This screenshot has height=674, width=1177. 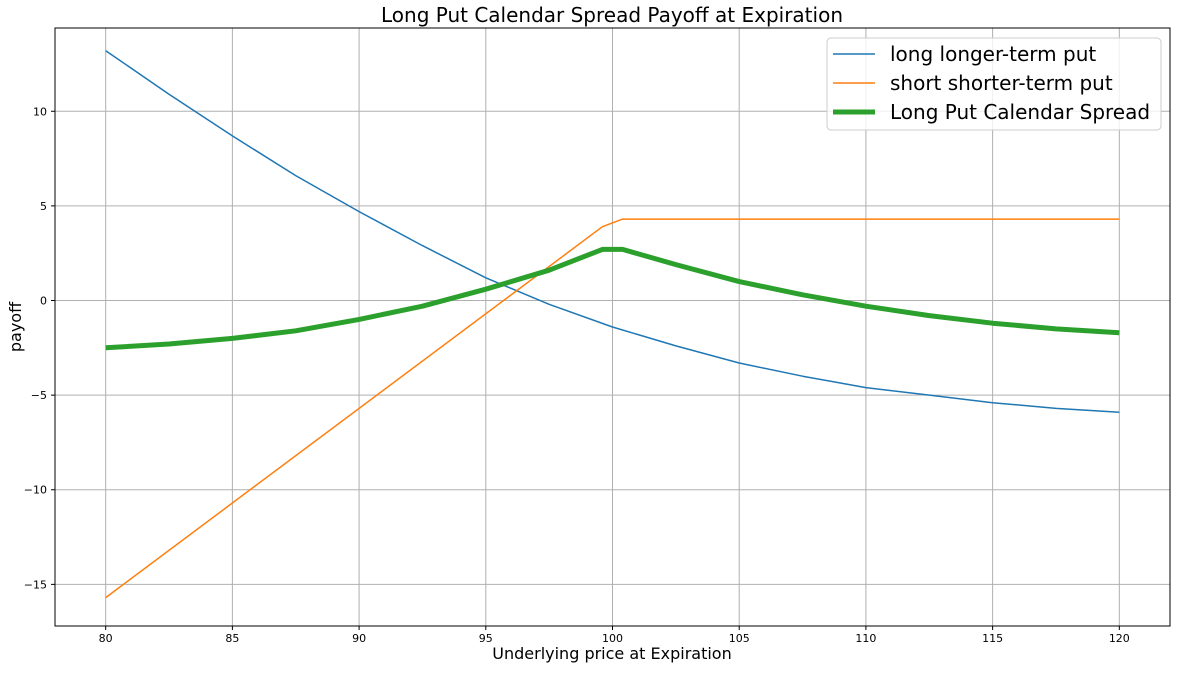 I want to click on legend-label-1: long longer-term put, so click(x=993, y=54).